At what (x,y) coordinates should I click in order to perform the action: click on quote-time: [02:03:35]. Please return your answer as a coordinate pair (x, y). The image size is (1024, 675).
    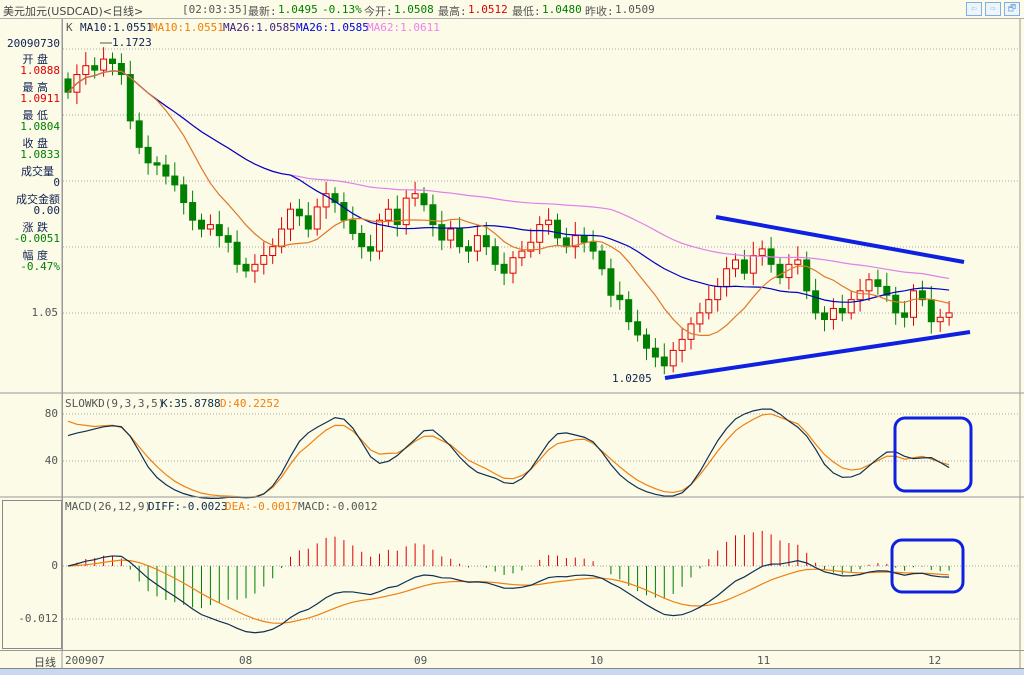
    Looking at the image, I should click on (215, 9).